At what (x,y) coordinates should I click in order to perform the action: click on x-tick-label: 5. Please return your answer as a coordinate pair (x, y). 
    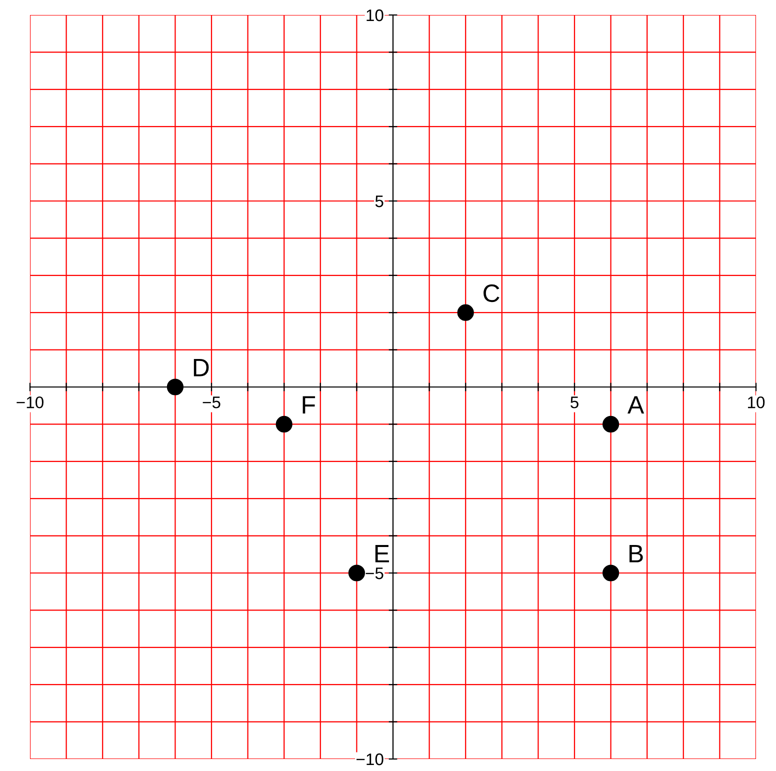
    Looking at the image, I should click on (574, 402).